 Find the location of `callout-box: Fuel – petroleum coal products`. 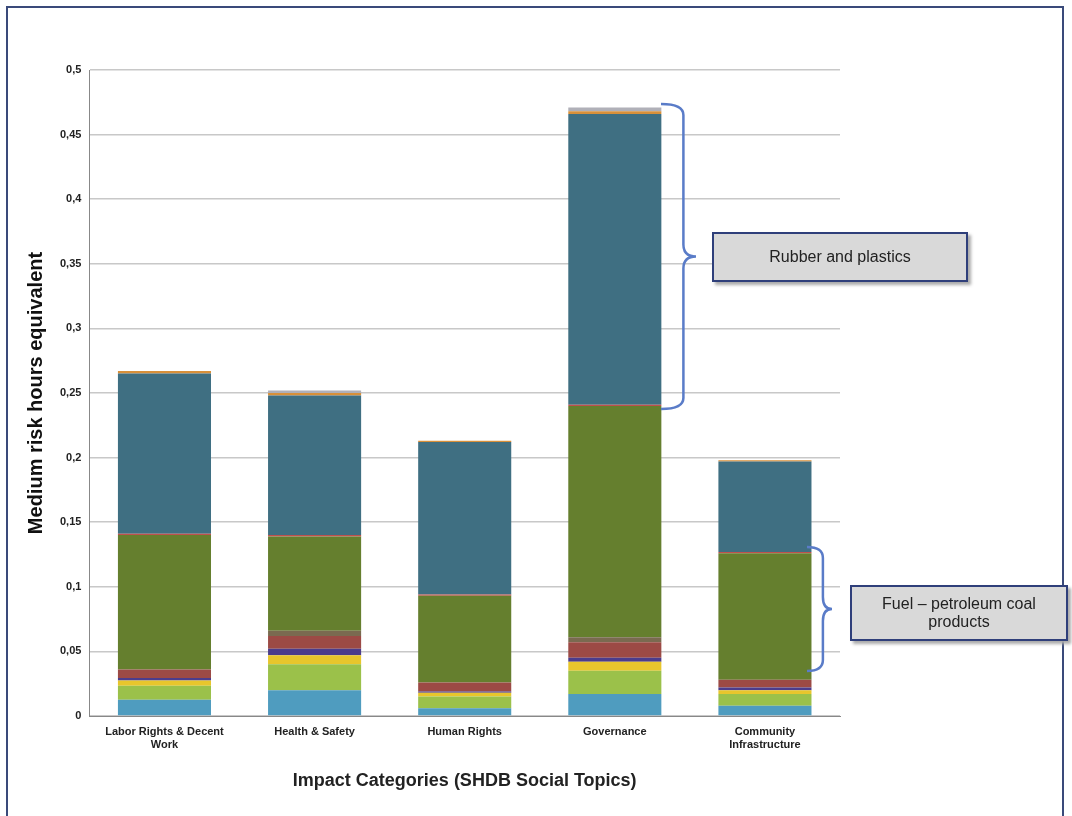

callout-box: Fuel – petroleum coal products is located at coordinates (959, 613).